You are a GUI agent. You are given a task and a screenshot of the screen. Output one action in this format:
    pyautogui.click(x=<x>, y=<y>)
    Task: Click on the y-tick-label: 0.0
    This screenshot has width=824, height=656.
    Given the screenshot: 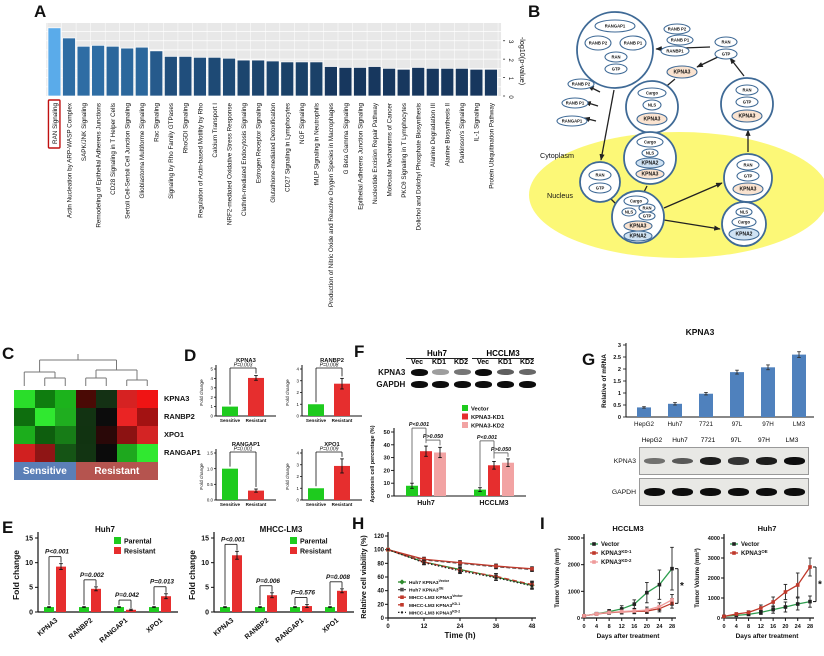 What is the action you would take?
    pyautogui.click(x=210, y=500)
    